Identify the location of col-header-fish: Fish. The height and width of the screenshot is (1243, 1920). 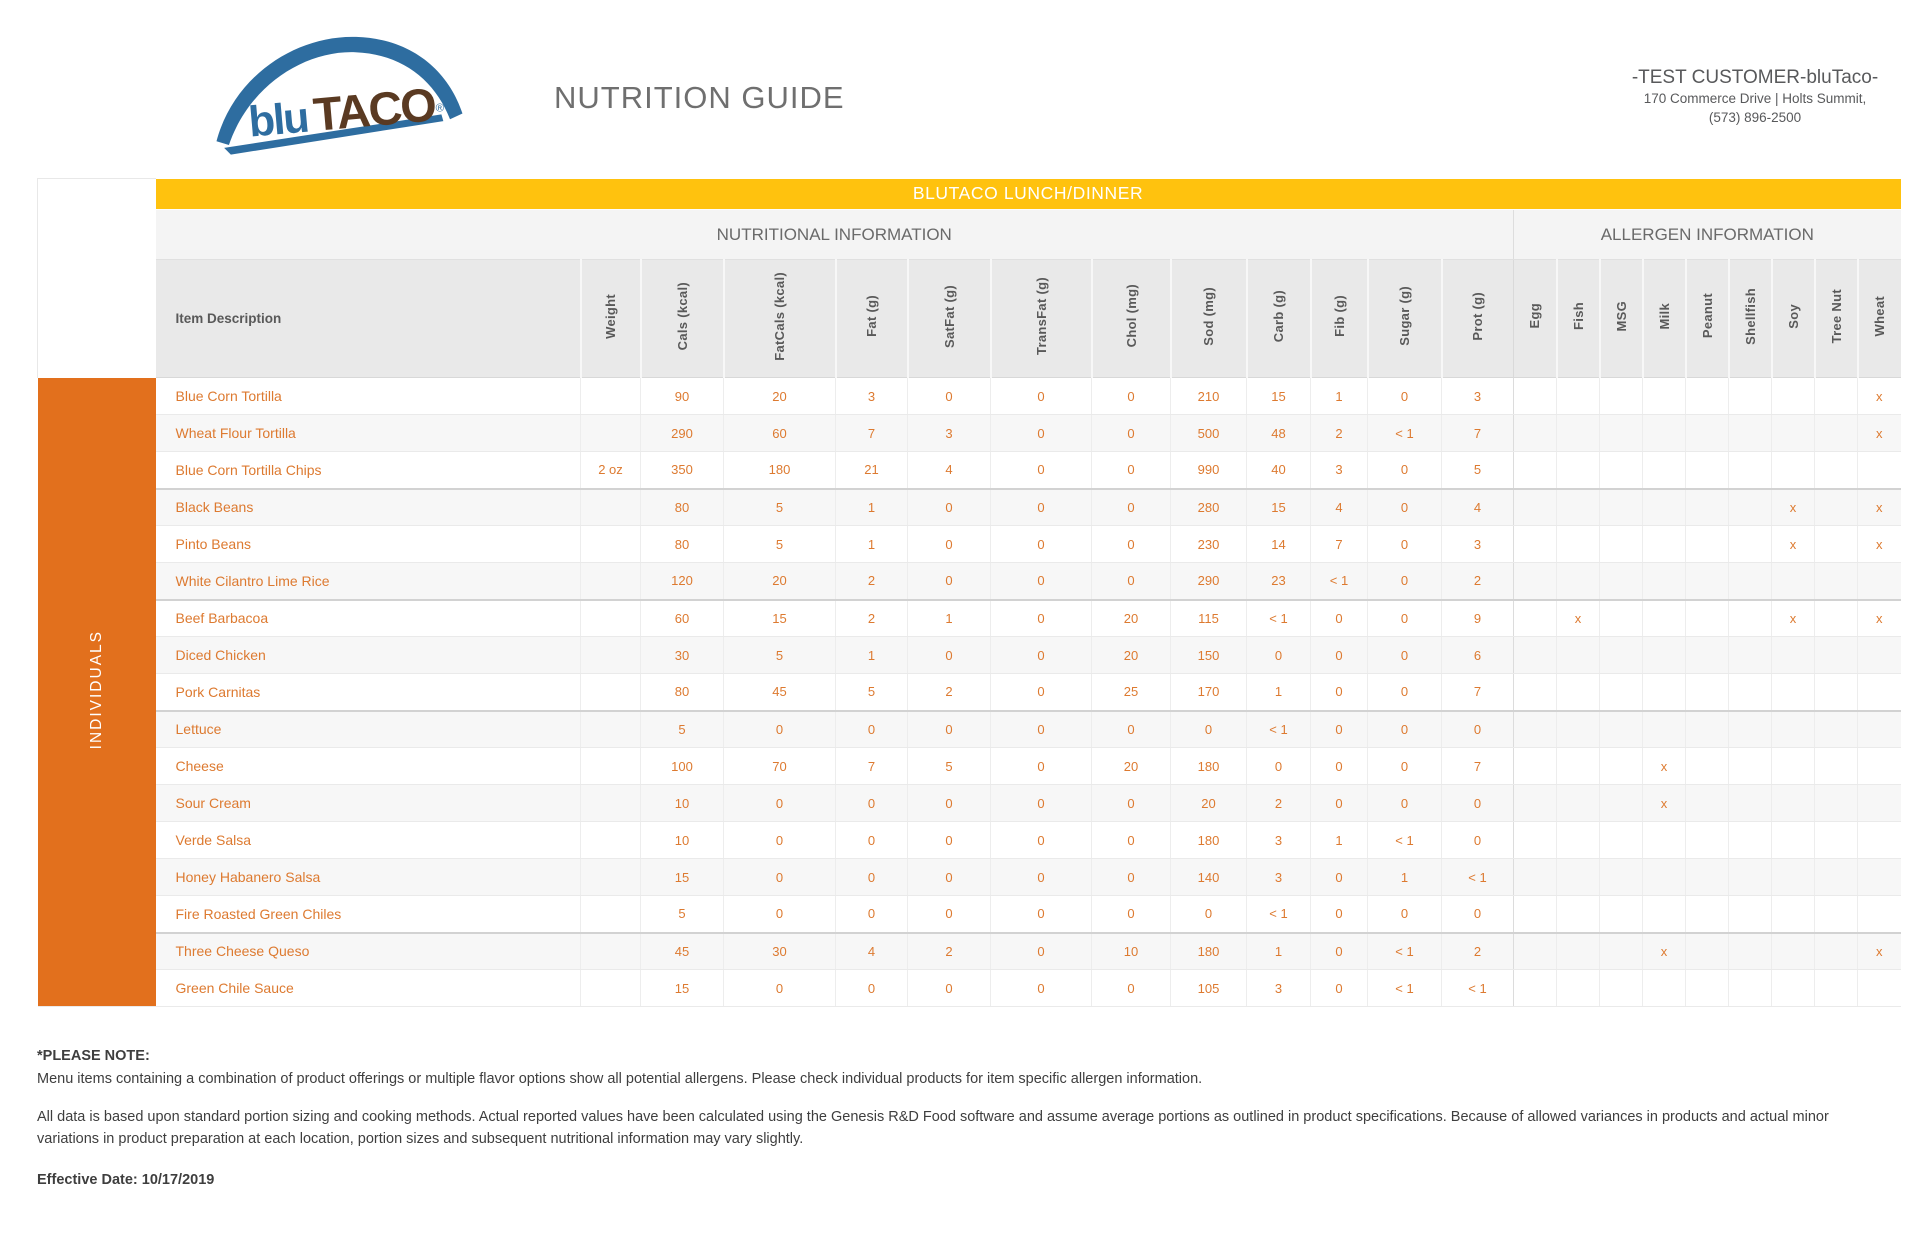
(1577, 318).